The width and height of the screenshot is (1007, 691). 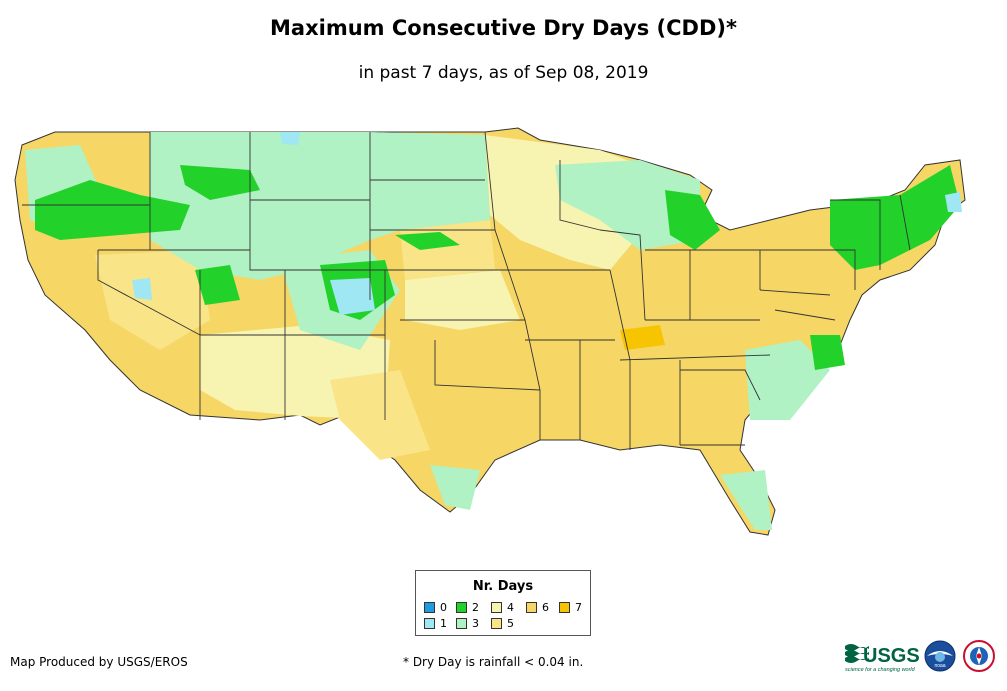 What do you see at coordinates (537, 607) in the screenshot?
I see `legend-item-6: 6` at bounding box center [537, 607].